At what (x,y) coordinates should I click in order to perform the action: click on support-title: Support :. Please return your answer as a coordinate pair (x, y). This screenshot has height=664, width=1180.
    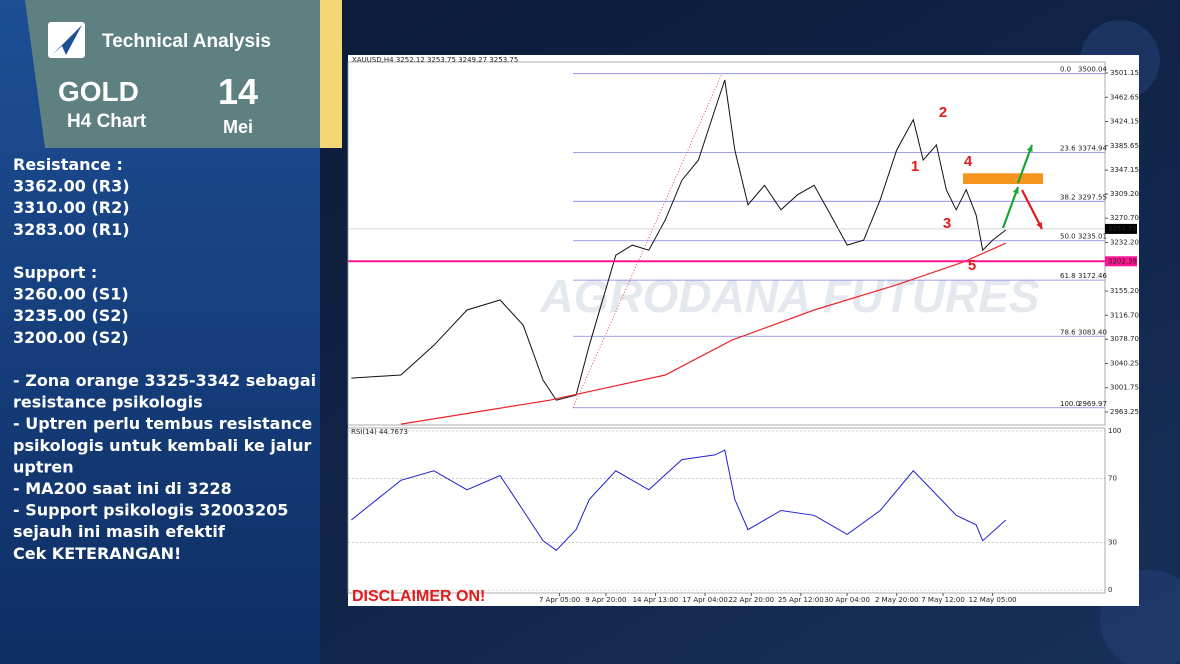
    Looking at the image, I should click on (55, 272).